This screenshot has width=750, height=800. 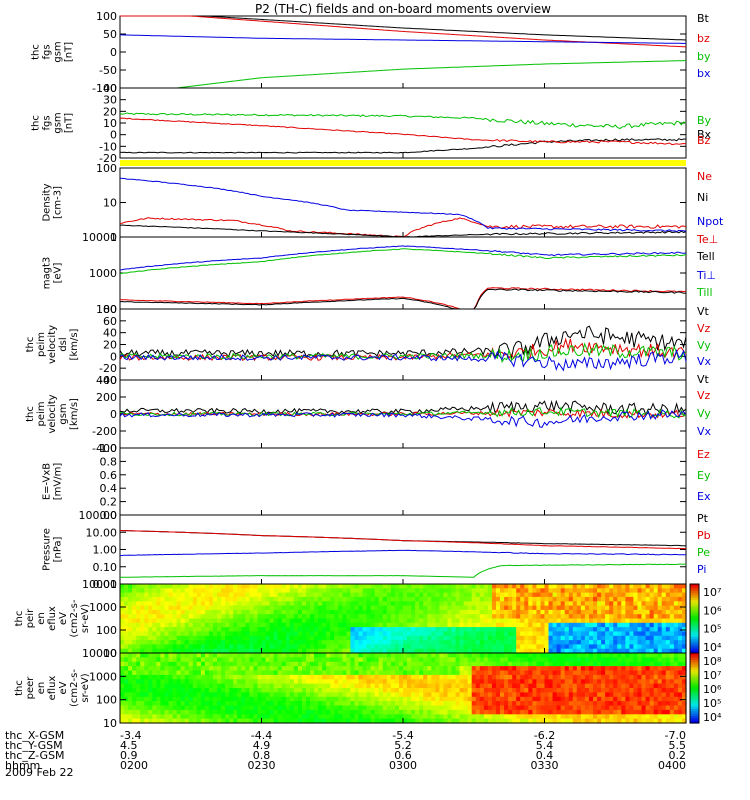 What do you see at coordinates (109, 488) in the screenshot?
I see `y-tick-label: 0.4` at bounding box center [109, 488].